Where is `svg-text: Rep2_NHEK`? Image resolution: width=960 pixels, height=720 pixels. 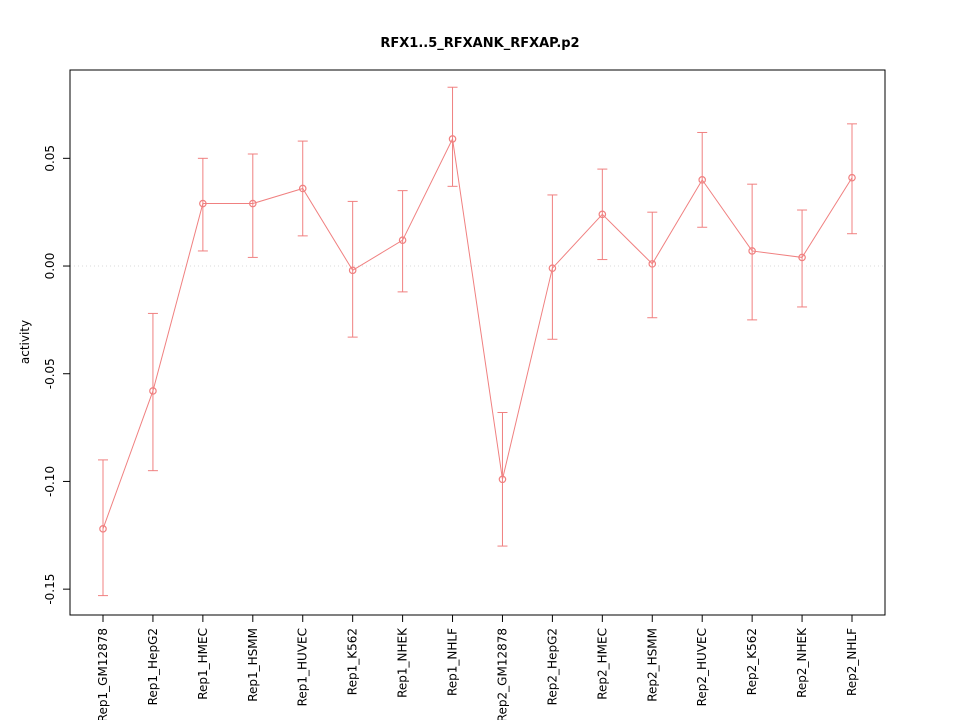 svg-text: Rep2_NHEK is located at coordinates (802, 662).